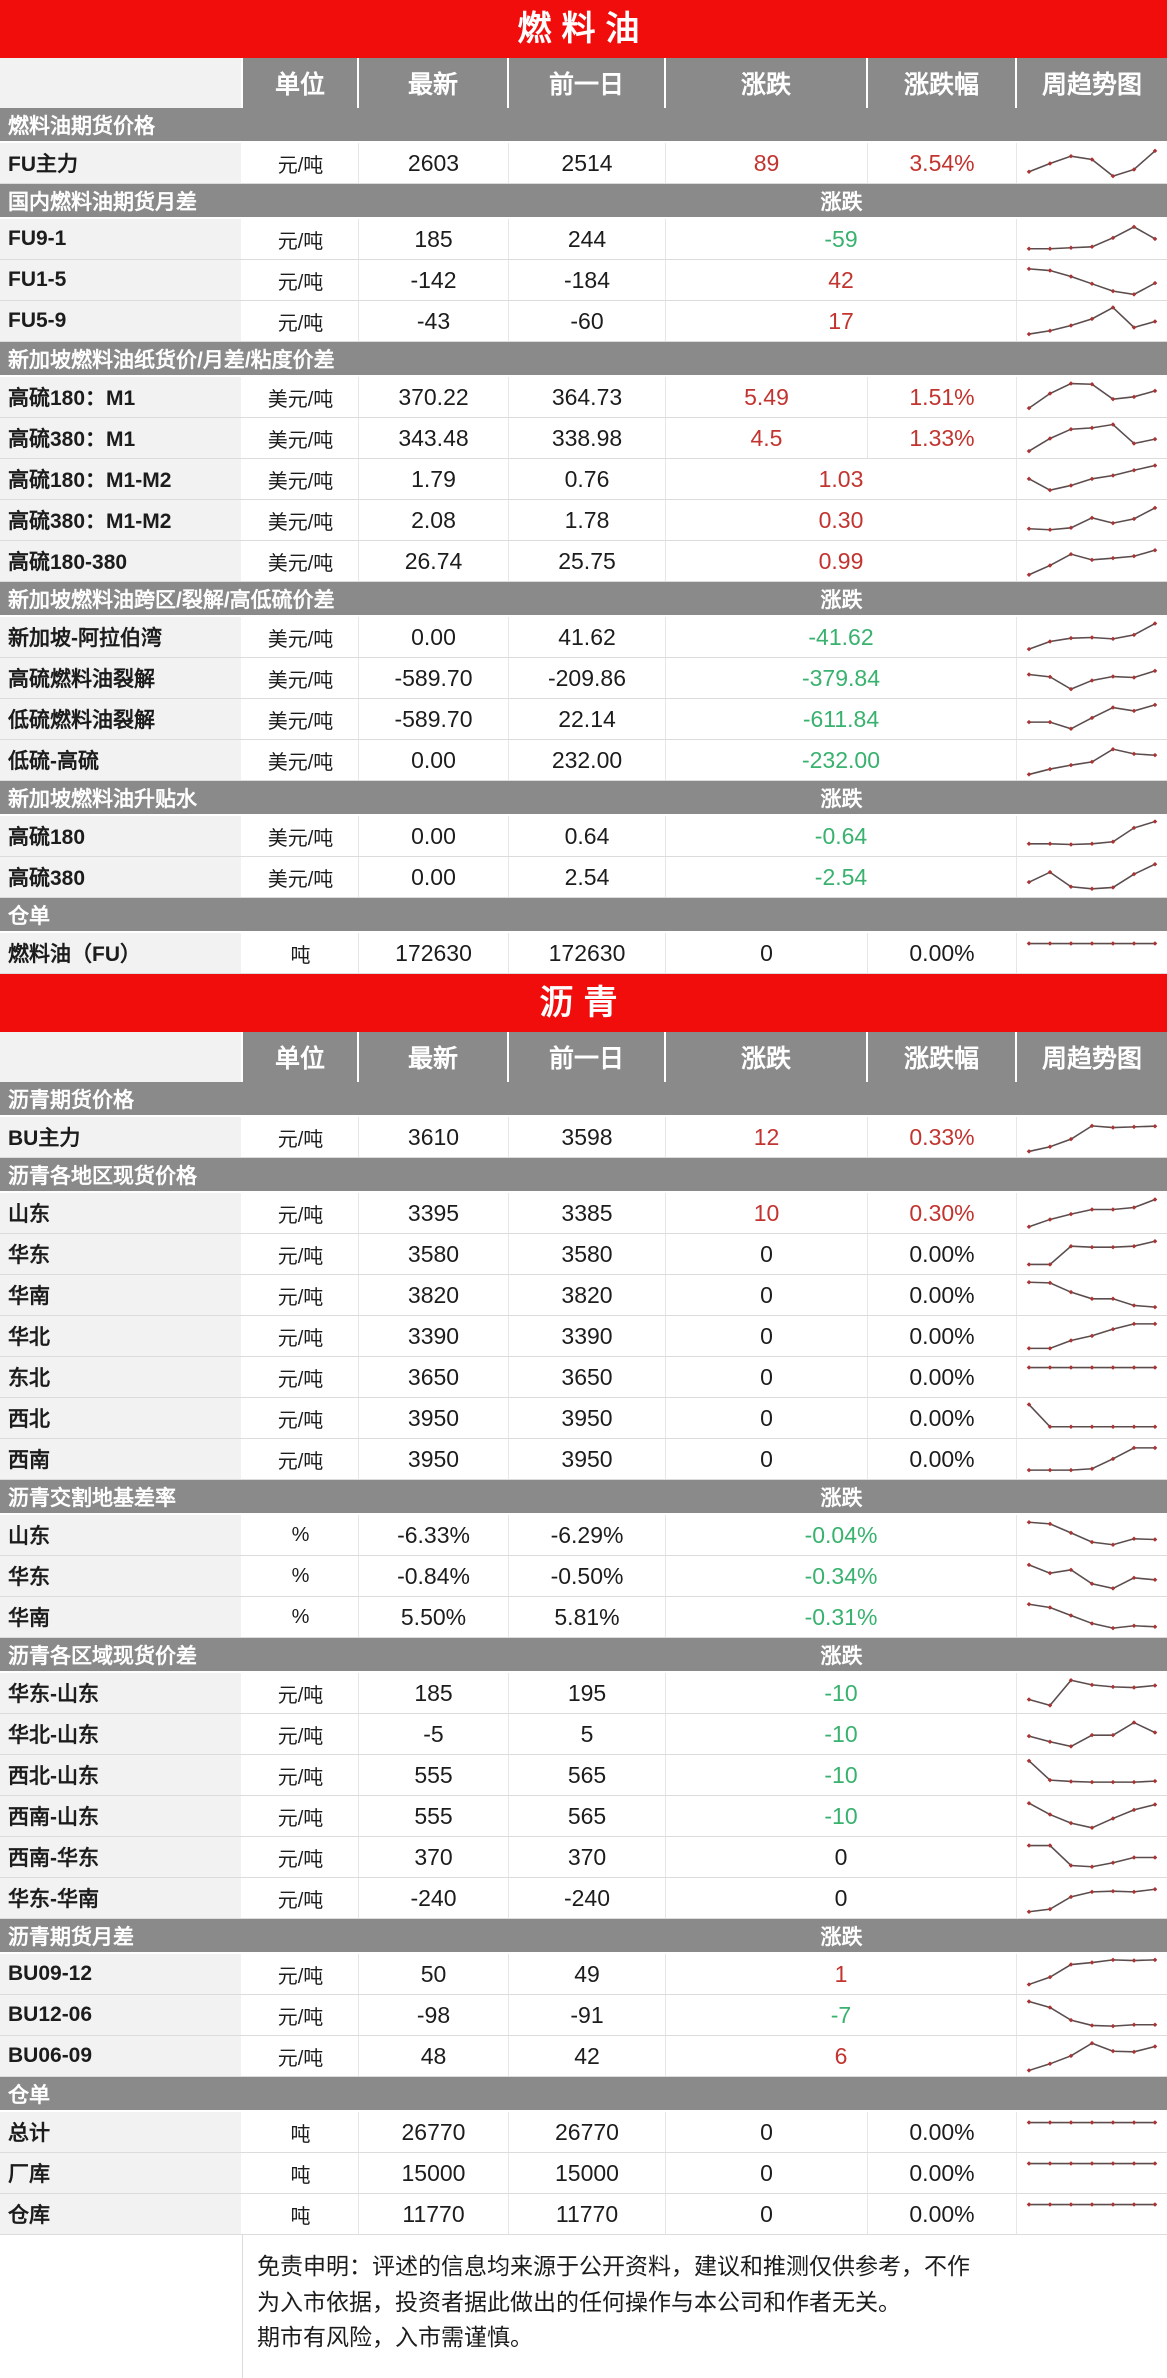 Image resolution: width=1167 pixels, height=2378 pixels. I want to click on section-header: 新加坡燃料油纸货价/月差/粘度价差, so click(583, 359).